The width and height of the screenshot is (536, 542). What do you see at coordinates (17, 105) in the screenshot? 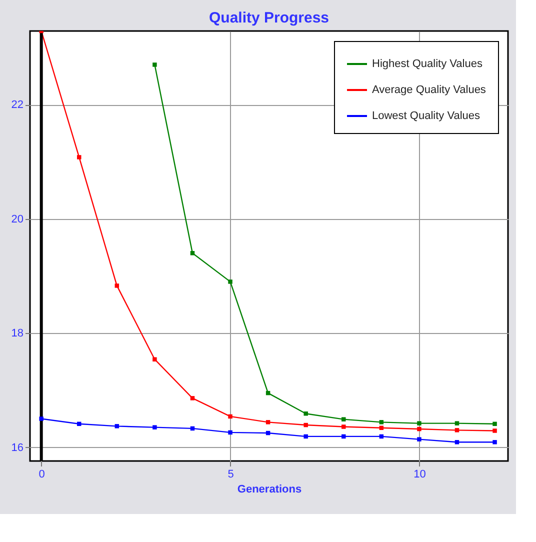
I see `y-tick-label: 22` at bounding box center [17, 105].